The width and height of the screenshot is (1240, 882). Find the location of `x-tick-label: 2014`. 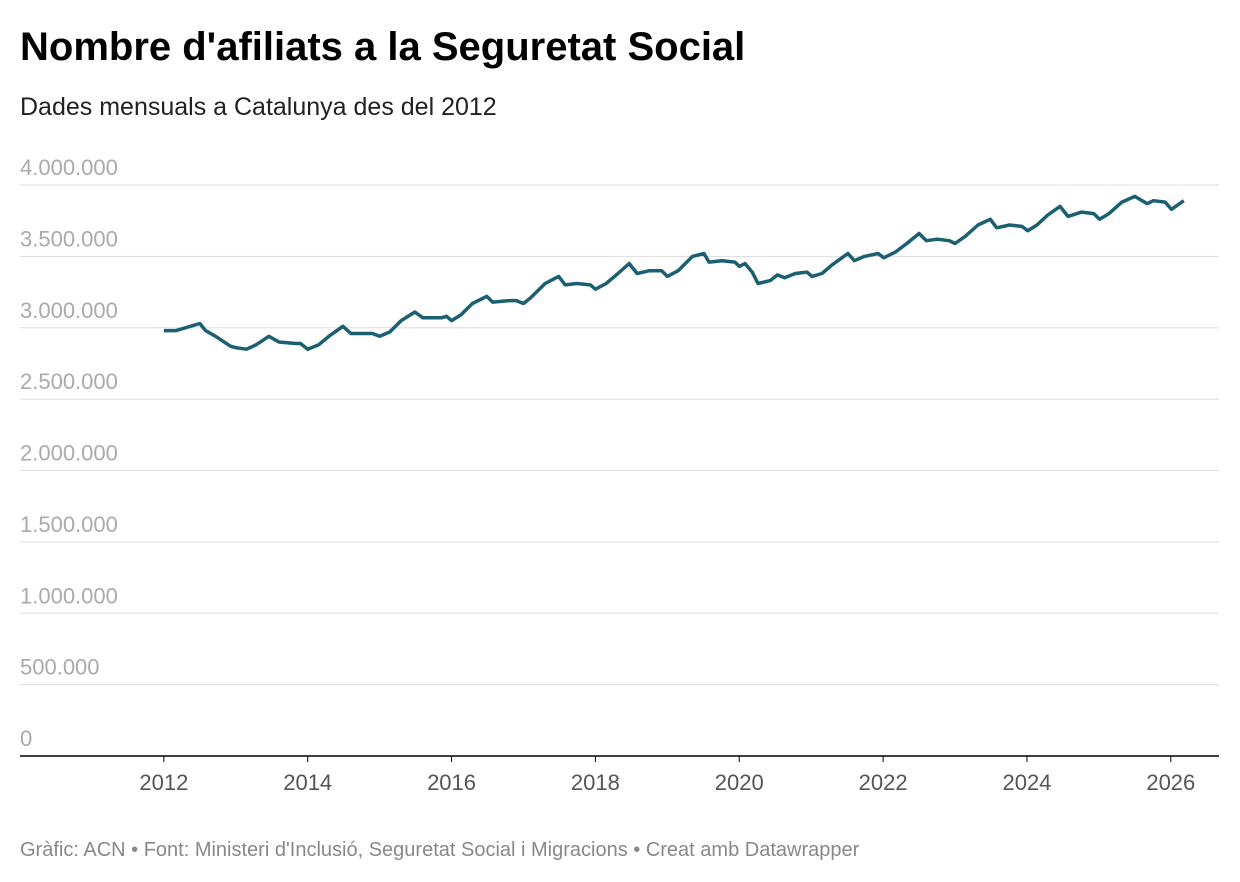

x-tick-label: 2014 is located at coordinates (307, 782).